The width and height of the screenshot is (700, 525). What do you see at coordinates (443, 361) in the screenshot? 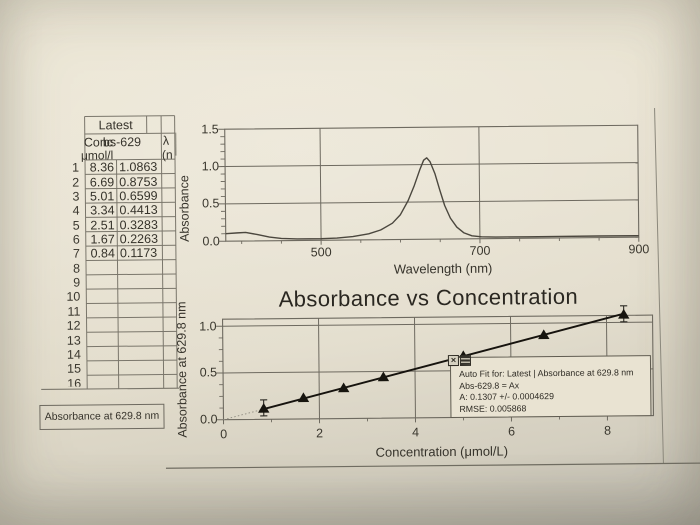
I see `fit-line` at bounding box center [443, 361].